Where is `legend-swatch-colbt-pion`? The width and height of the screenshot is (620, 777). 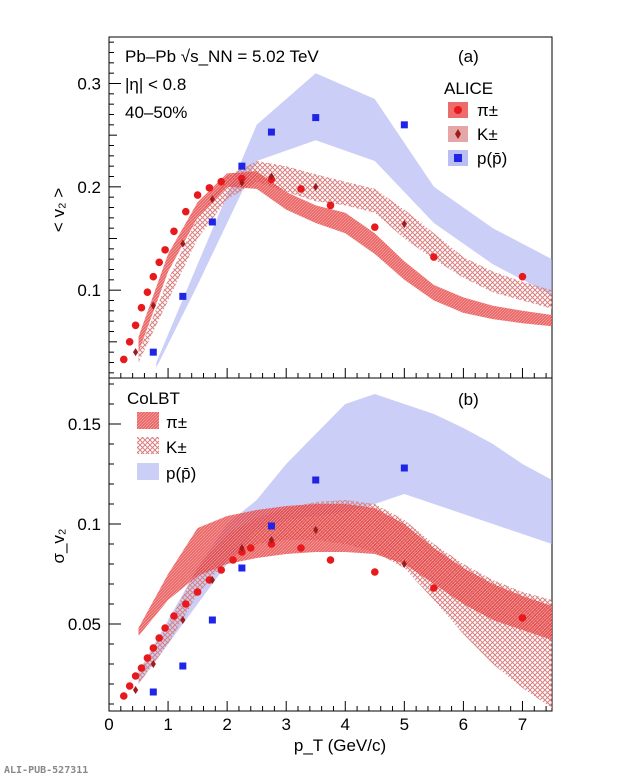 legend-swatch-colbt-pion is located at coordinates (148, 420).